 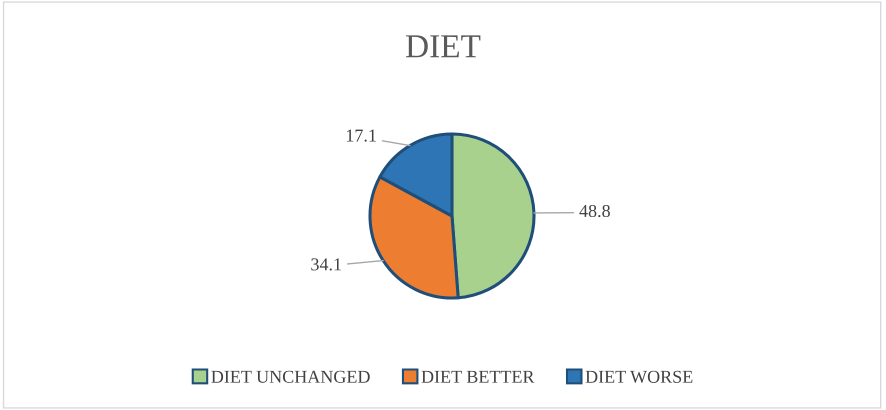 I want to click on data-label: 48.8, so click(x=594, y=211).